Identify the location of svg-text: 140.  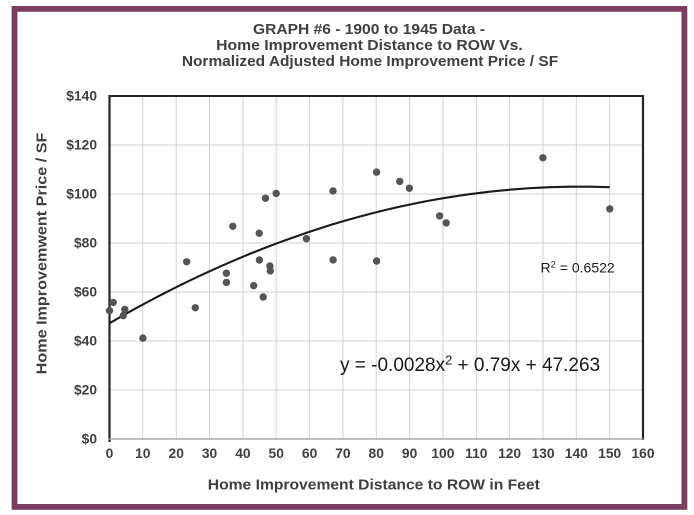
(576, 453).